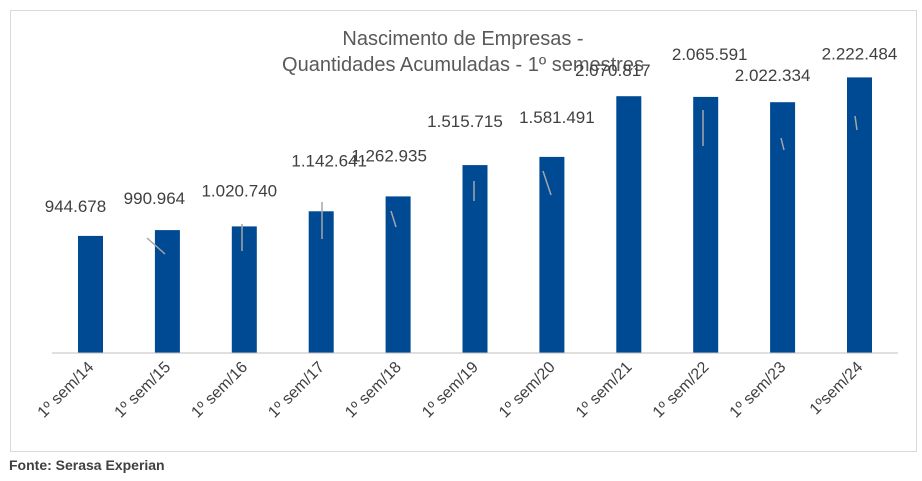 Image resolution: width=922 pixels, height=481 pixels. Describe the element at coordinates (527, 390) in the screenshot. I see `x-tick-label-7: 1º sem/20` at that location.